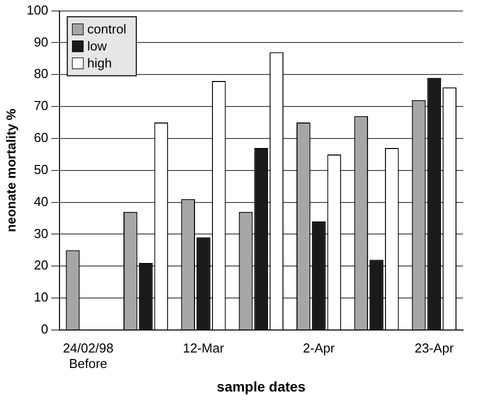 The width and height of the screenshot is (483, 400). I want to click on x-tick-label: 23-Apr, so click(434, 348).